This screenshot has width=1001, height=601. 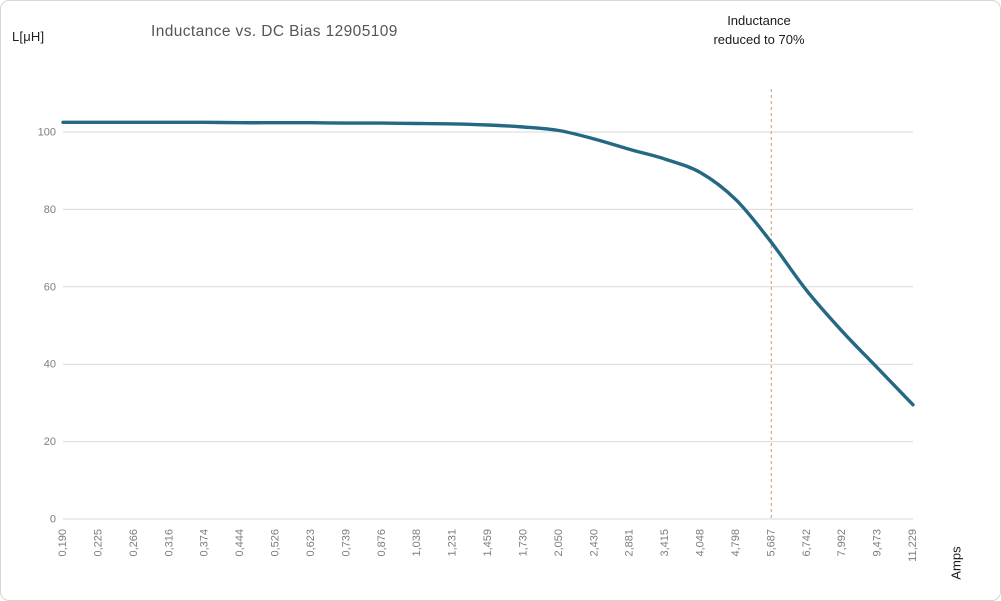 I want to click on y-tick-labels-group: 0 20 40 60 80 100, so click(x=47, y=326).